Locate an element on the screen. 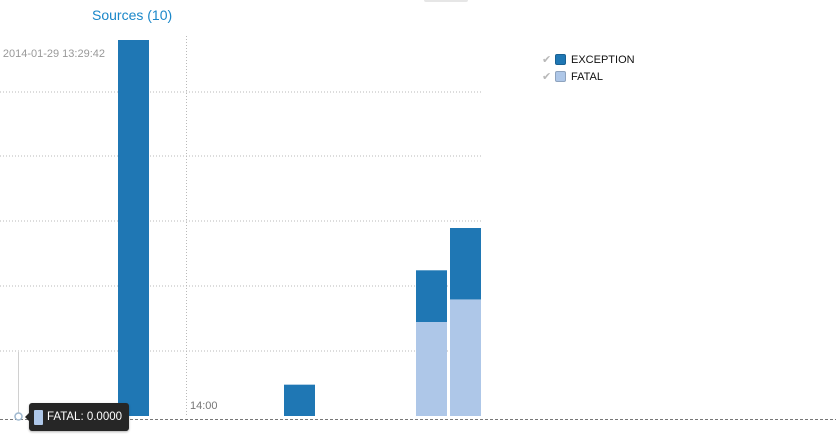 This screenshot has width=836, height=434. legend-label-fatal: FATAL is located at coordinates (587, 76).